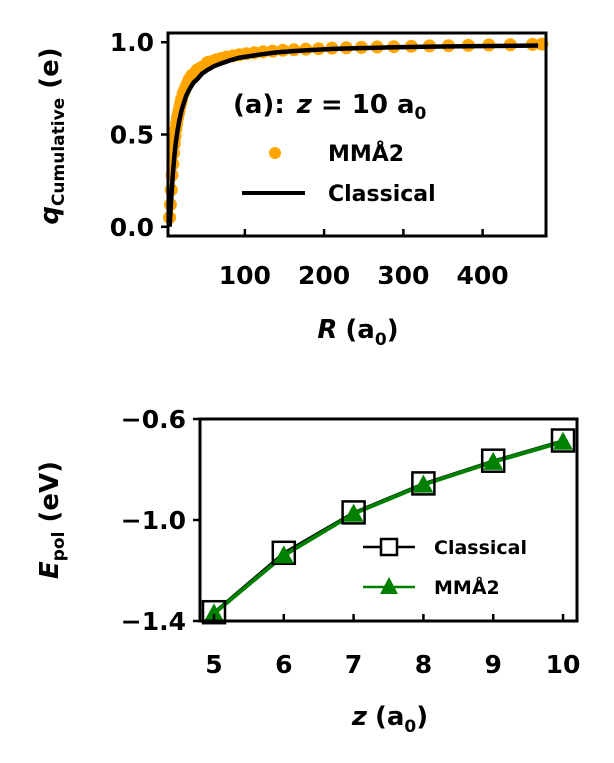 The height and width of the screenshot is (763, 614). I want to click on x-axis-variable: z, so click(359, 717).